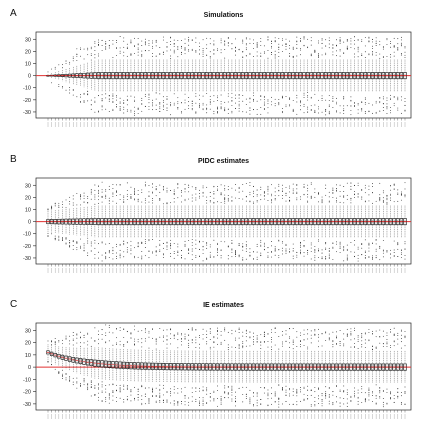  I want to click on y-tick-label: -10, so click(27, 89).